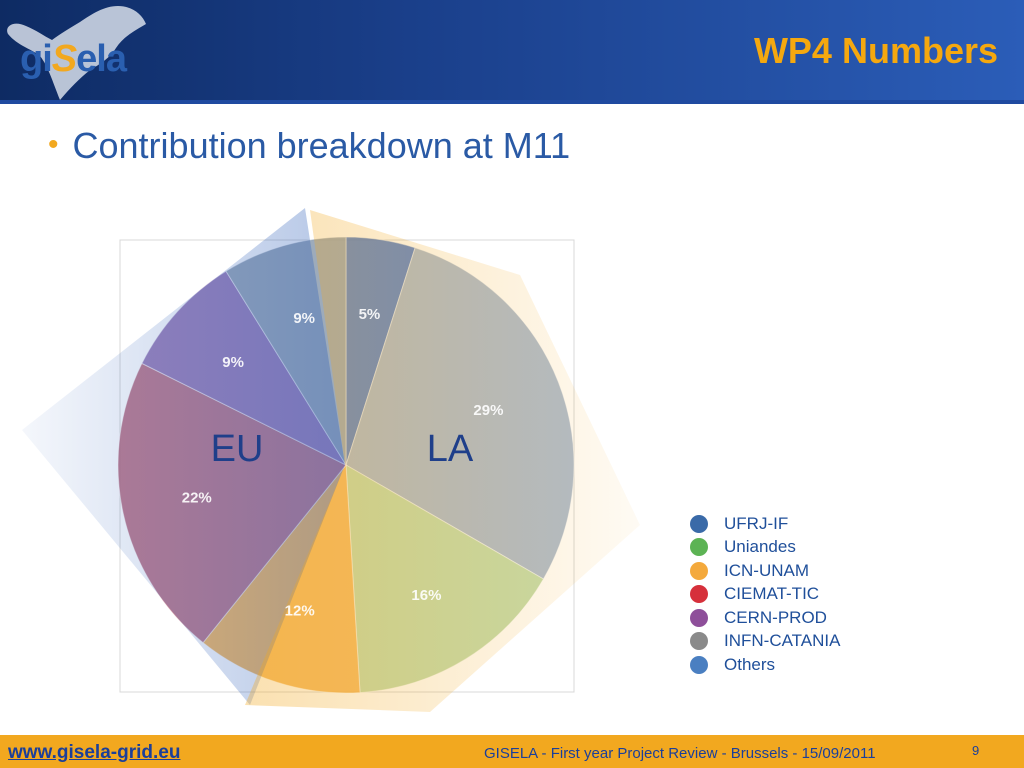 This screenshot has width=1024, height=768. I want to click on legend-label: ICN-UNAM, so click(766, 570).